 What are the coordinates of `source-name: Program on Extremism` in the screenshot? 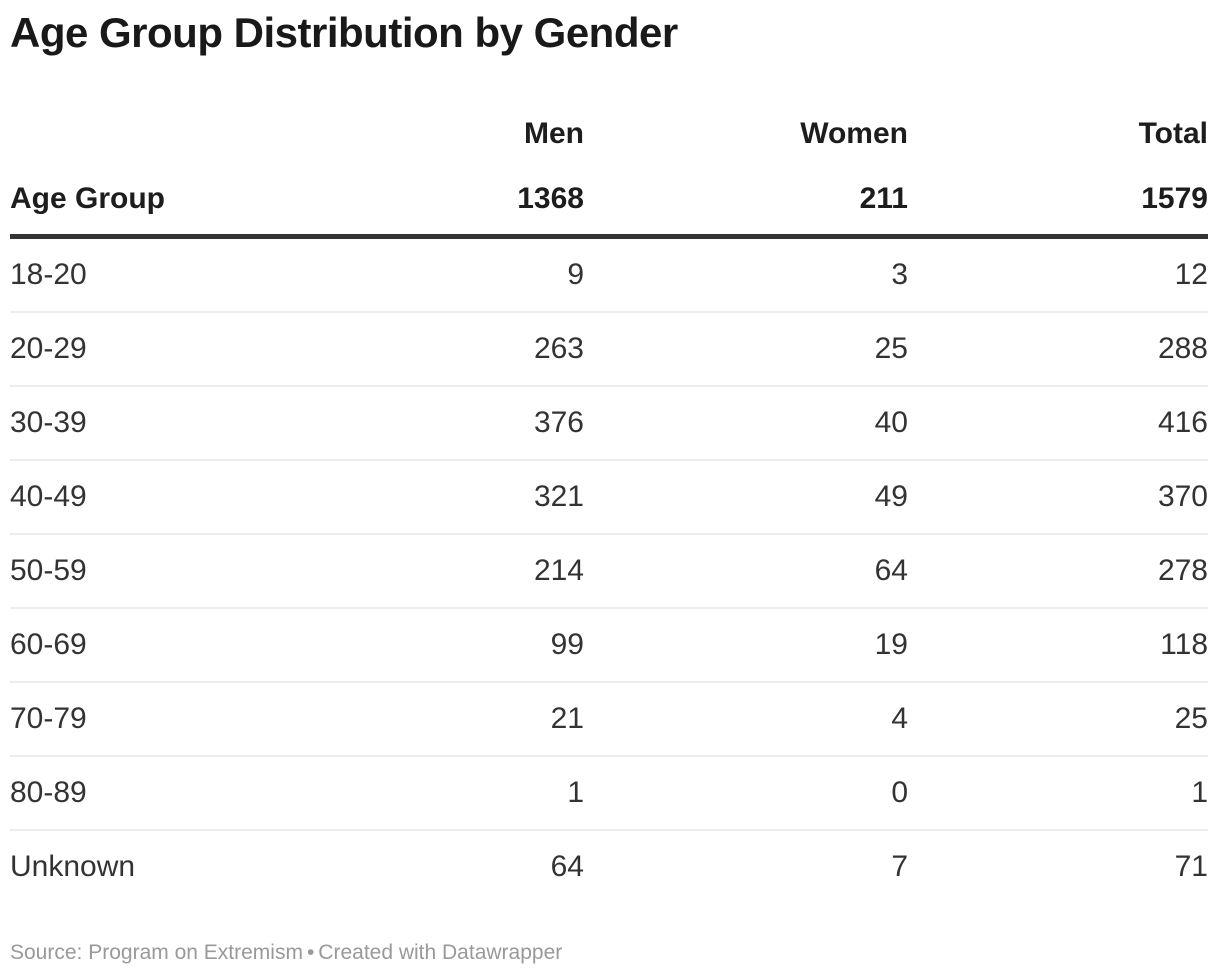 It's located at (195, 952).